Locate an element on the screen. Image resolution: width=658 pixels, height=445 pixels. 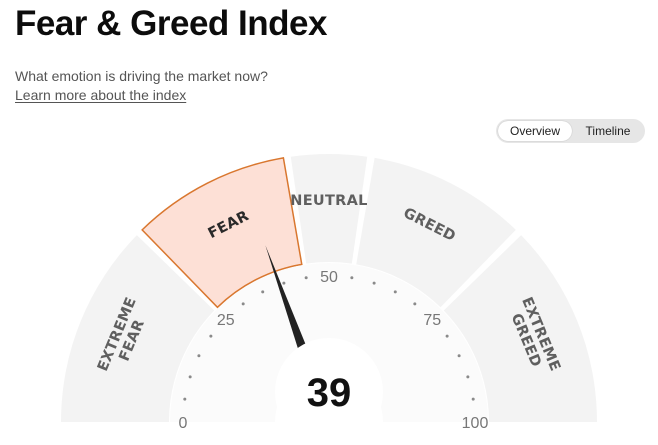
view-toggle: Overview Timeline is located at coordinates (570, 131).